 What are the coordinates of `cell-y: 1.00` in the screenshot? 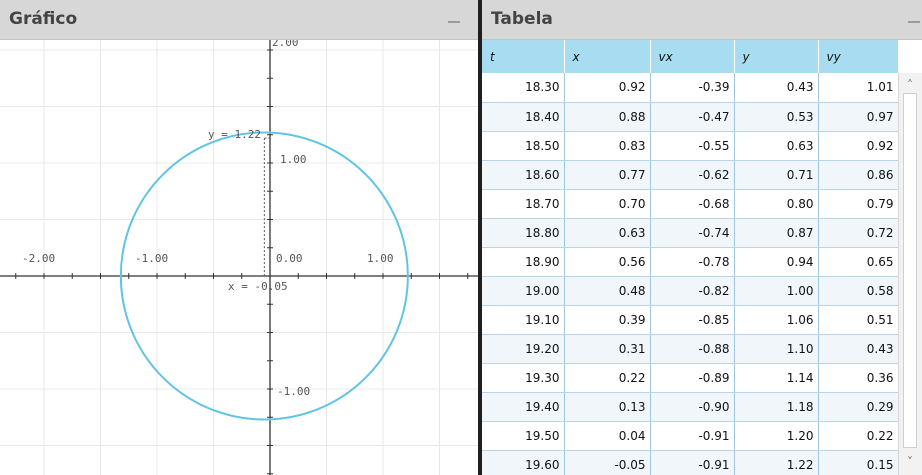 It's located at (776, 291).